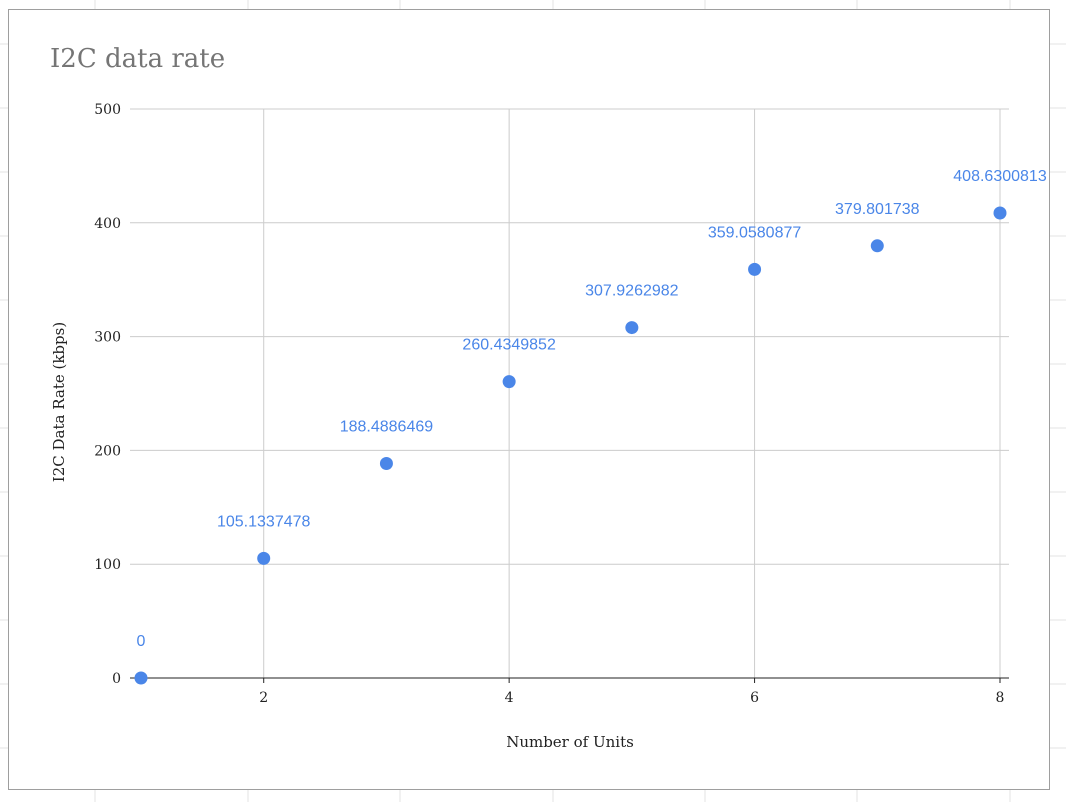 The height and width of the screenshot is (802, 1066). What do you see at coordinates (570, 742) in the screenshot?
I see `x-axis-title: Number of Units` at bounding box center [570, 742].